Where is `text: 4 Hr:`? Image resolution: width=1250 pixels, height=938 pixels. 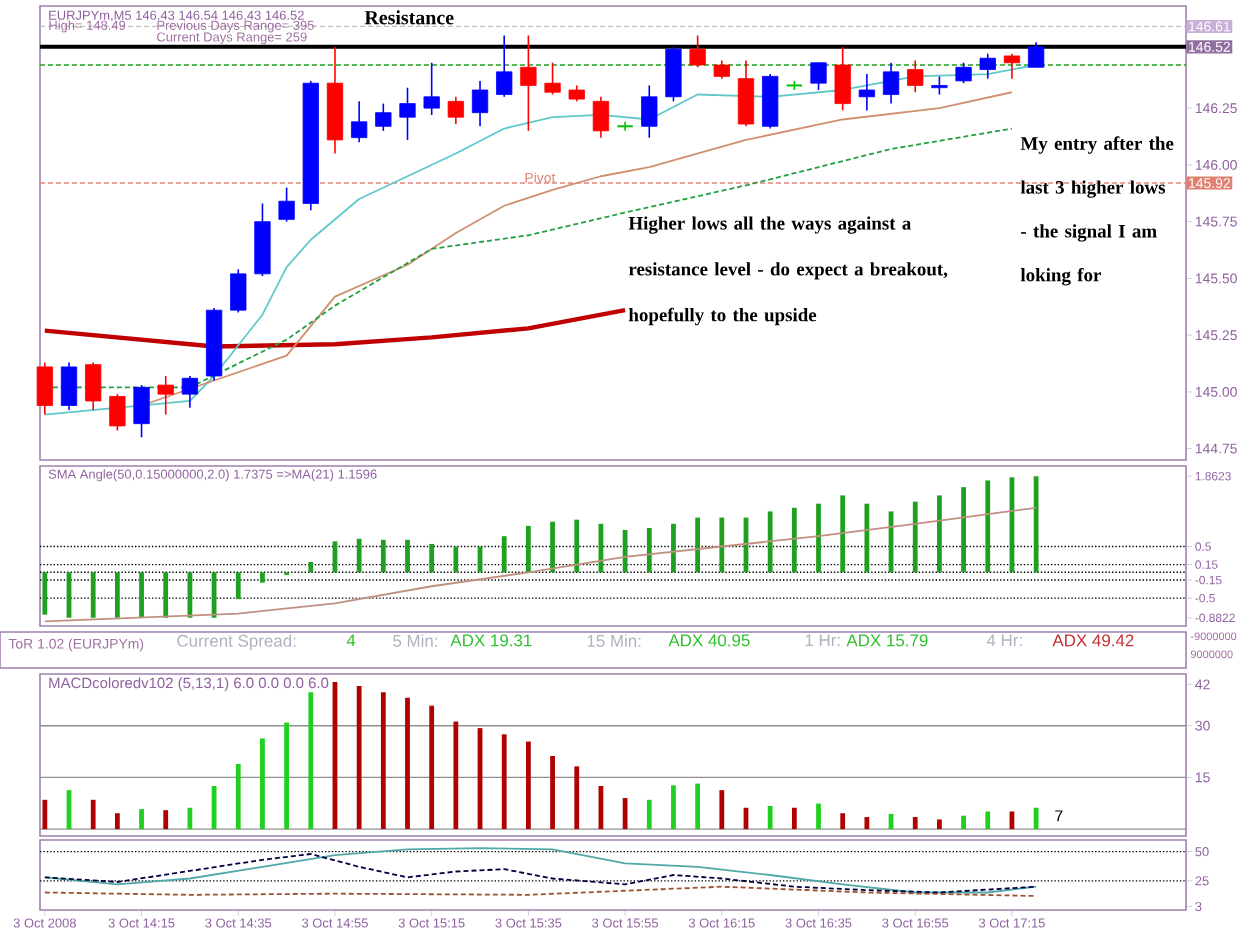
text: 4 Hr: is located at coordinates (1004, 640).